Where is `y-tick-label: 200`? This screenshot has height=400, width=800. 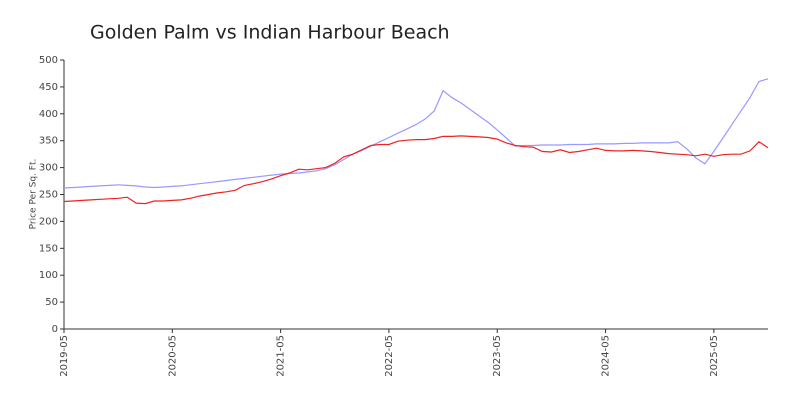 y-tick-label: 200 is located at coordinates (48, 221).